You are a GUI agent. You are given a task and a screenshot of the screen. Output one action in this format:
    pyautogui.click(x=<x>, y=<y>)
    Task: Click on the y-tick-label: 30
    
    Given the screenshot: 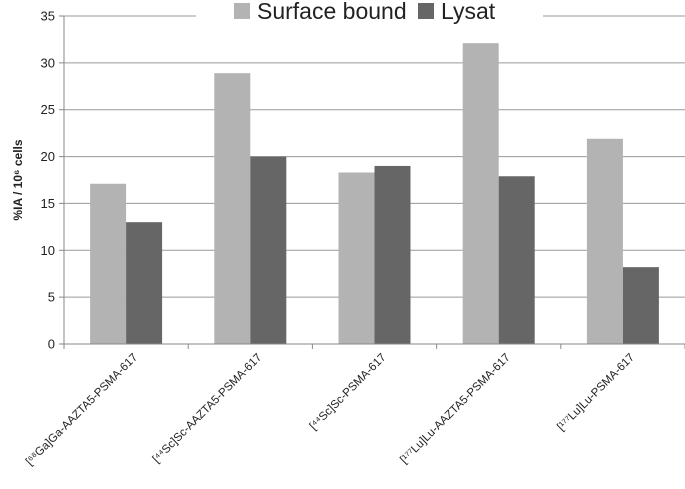 What is the action you would take?
    pyautogui.click(x=48, y=62)
    